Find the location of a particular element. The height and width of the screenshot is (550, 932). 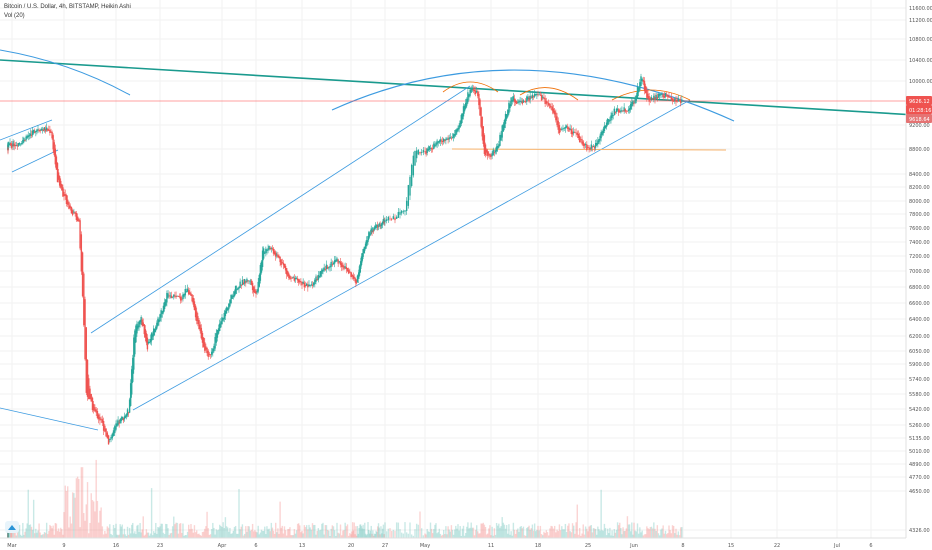

price-tick-label: 6050.00 is located at coordinates (919, 352).